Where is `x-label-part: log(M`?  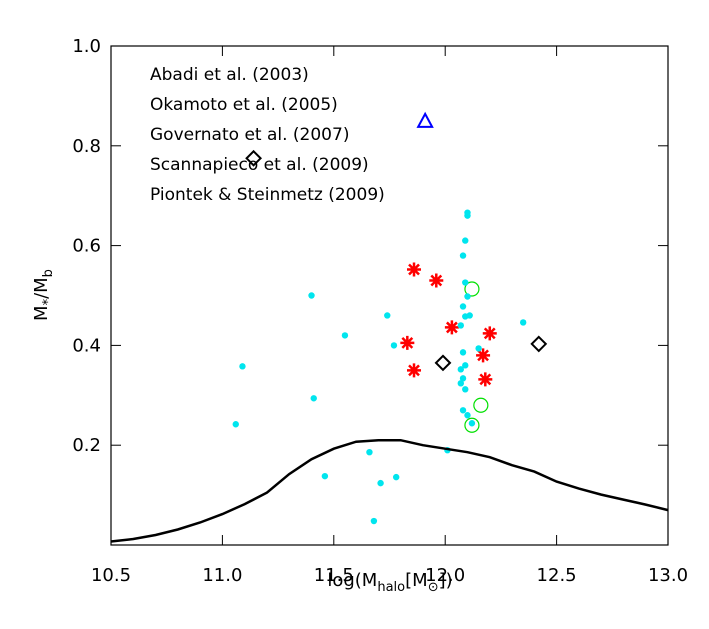
x-label-part: log(M is located at coordinates (352, 580).